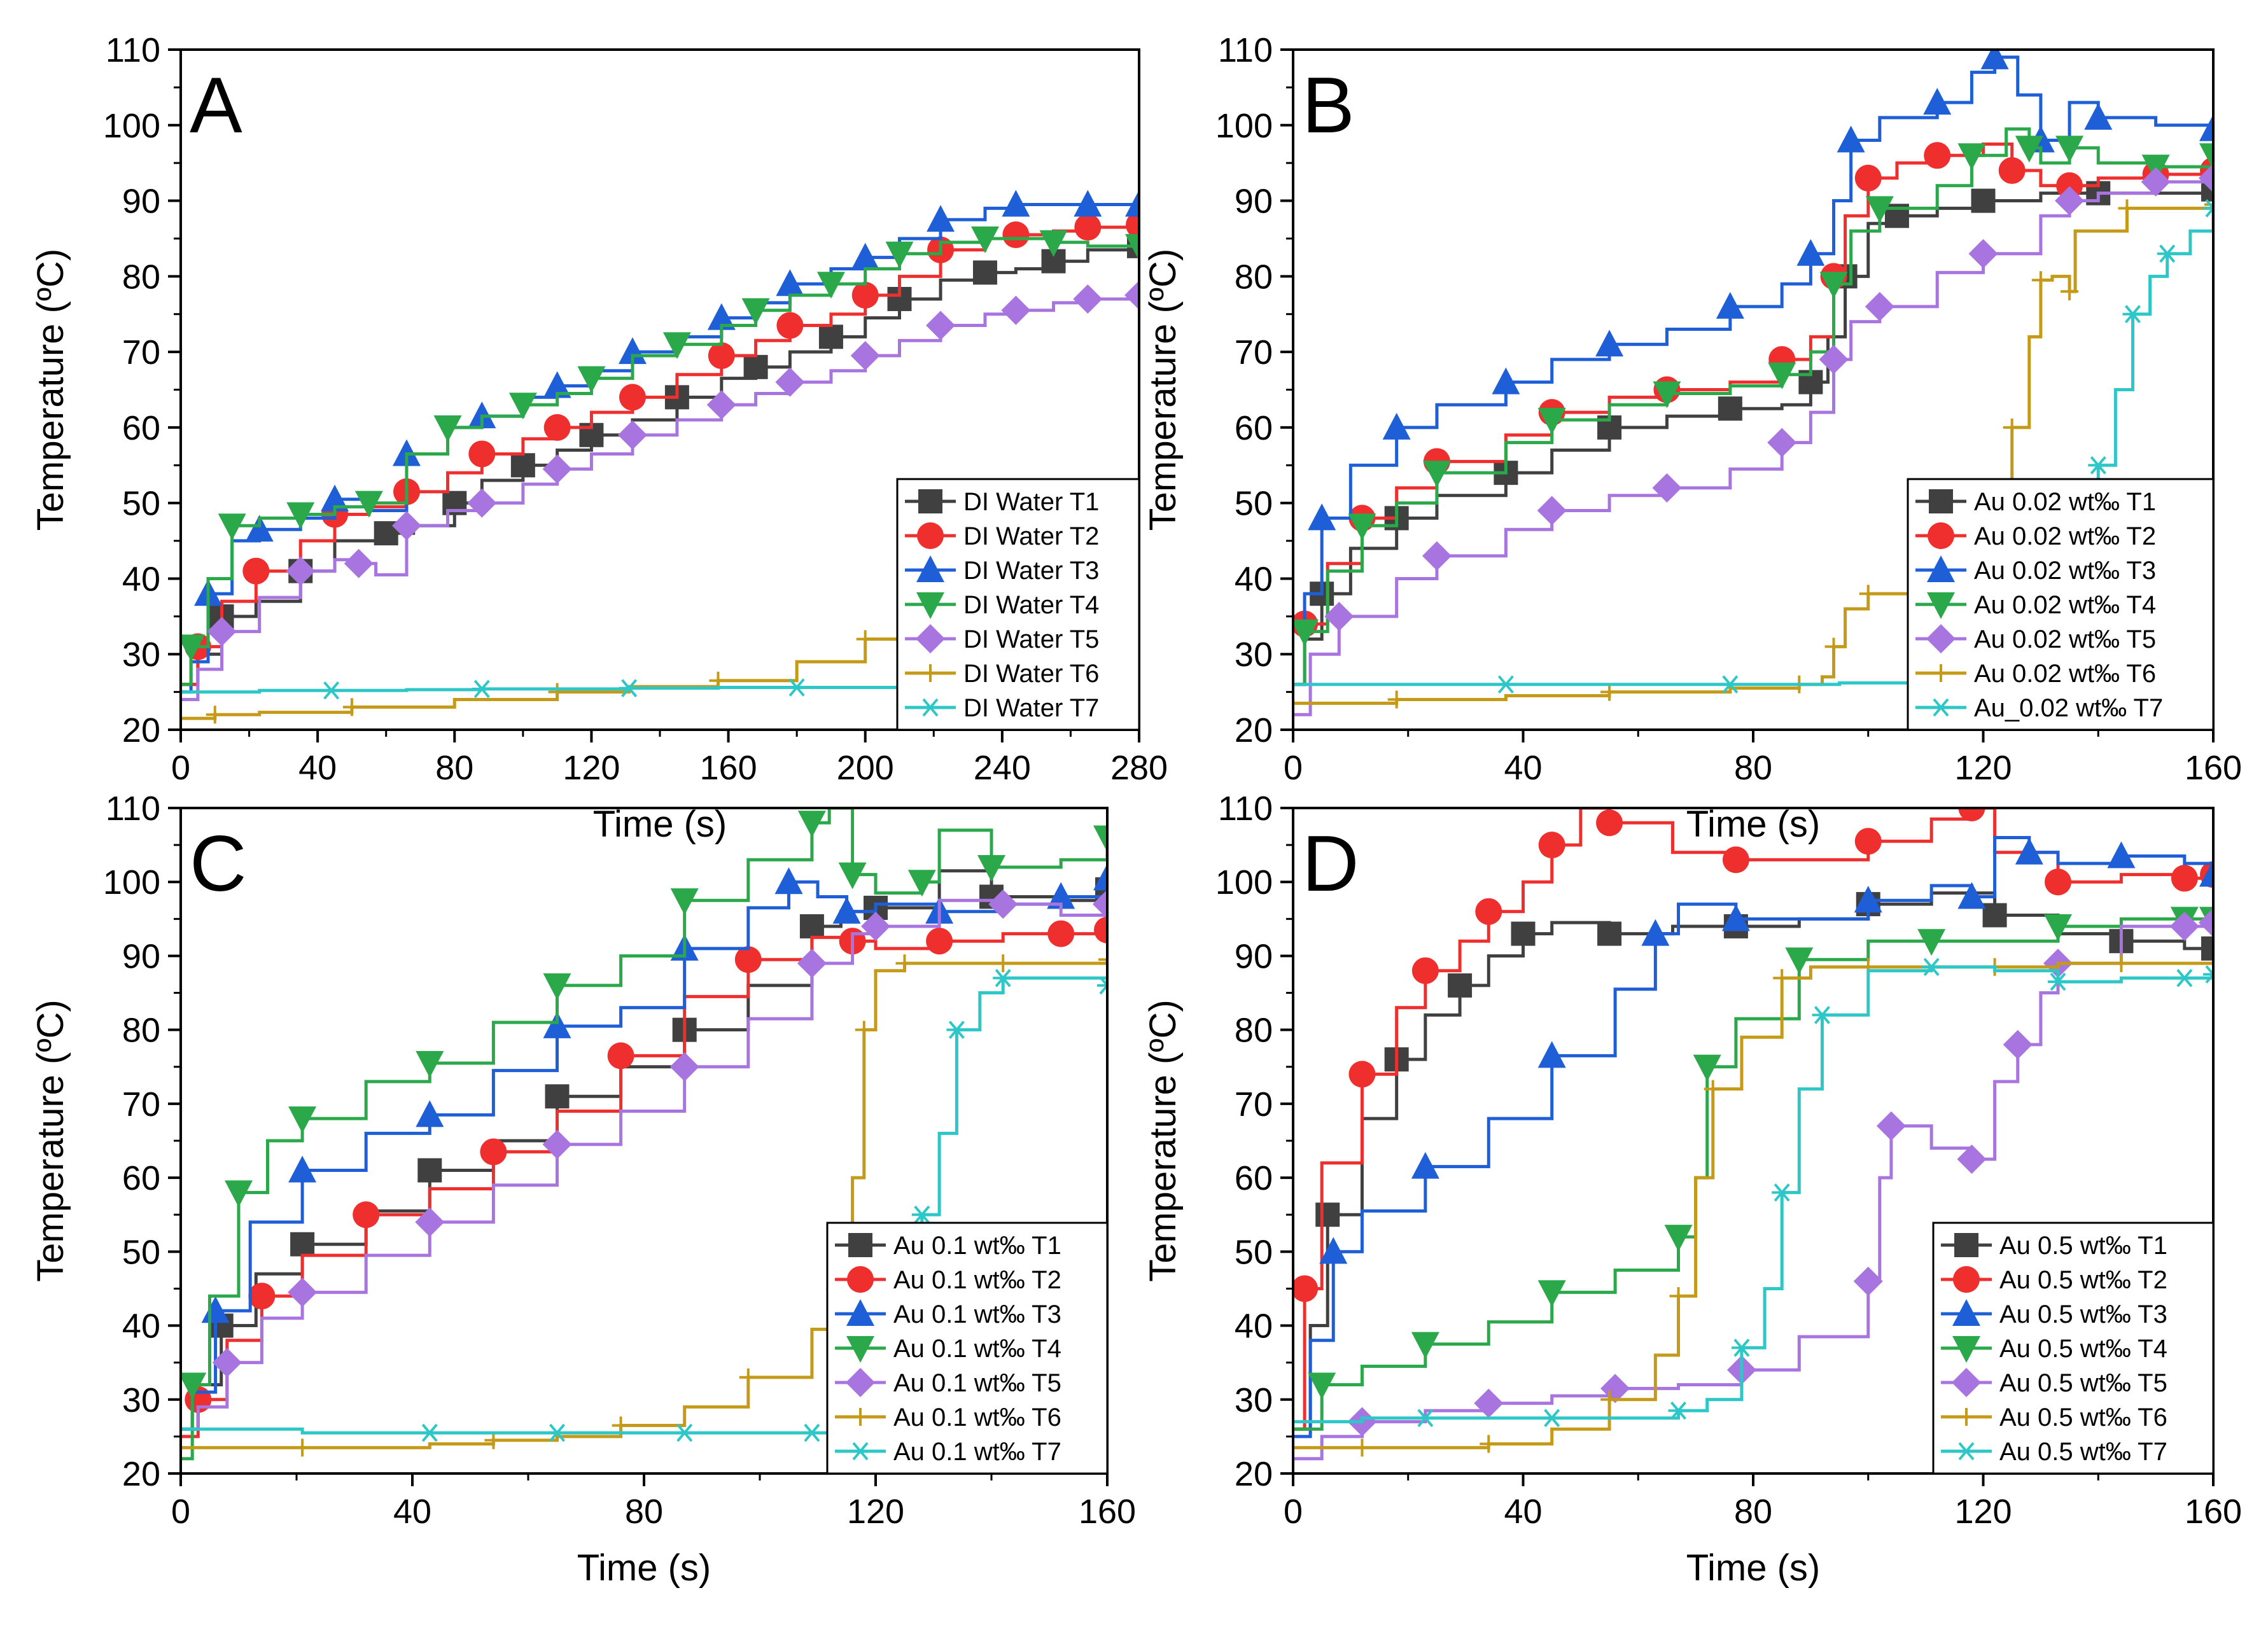  I want to click on panel-b-y-tick-label: 90, so click(1254, 202).